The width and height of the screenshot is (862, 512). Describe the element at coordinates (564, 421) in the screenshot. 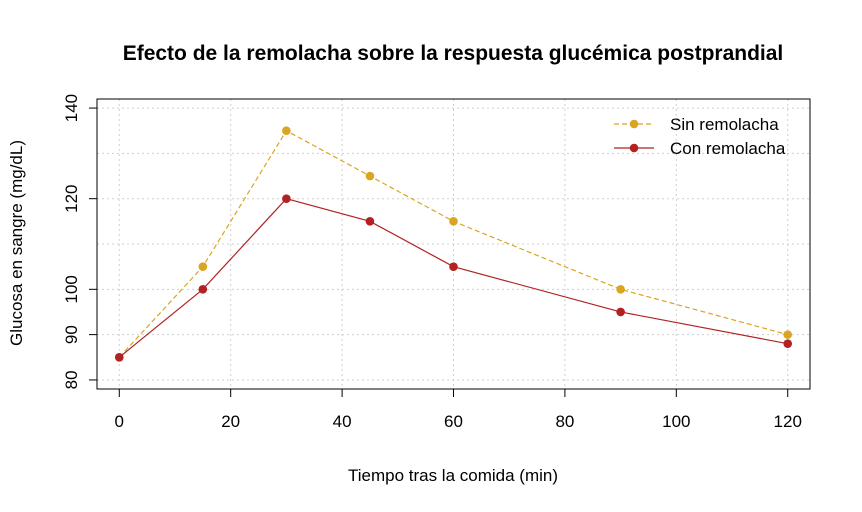

I see `x-tick-label-80: 80` at that location.